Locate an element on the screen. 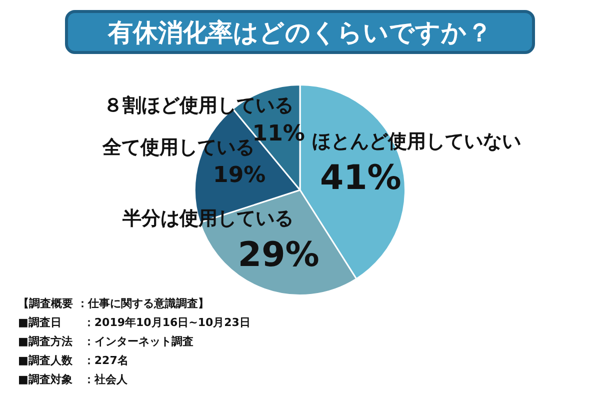 This screenshot has width=600, height=404. text: ■調査日 ：2019年10月16日~10月23日 is located at coordinates (134, 323).